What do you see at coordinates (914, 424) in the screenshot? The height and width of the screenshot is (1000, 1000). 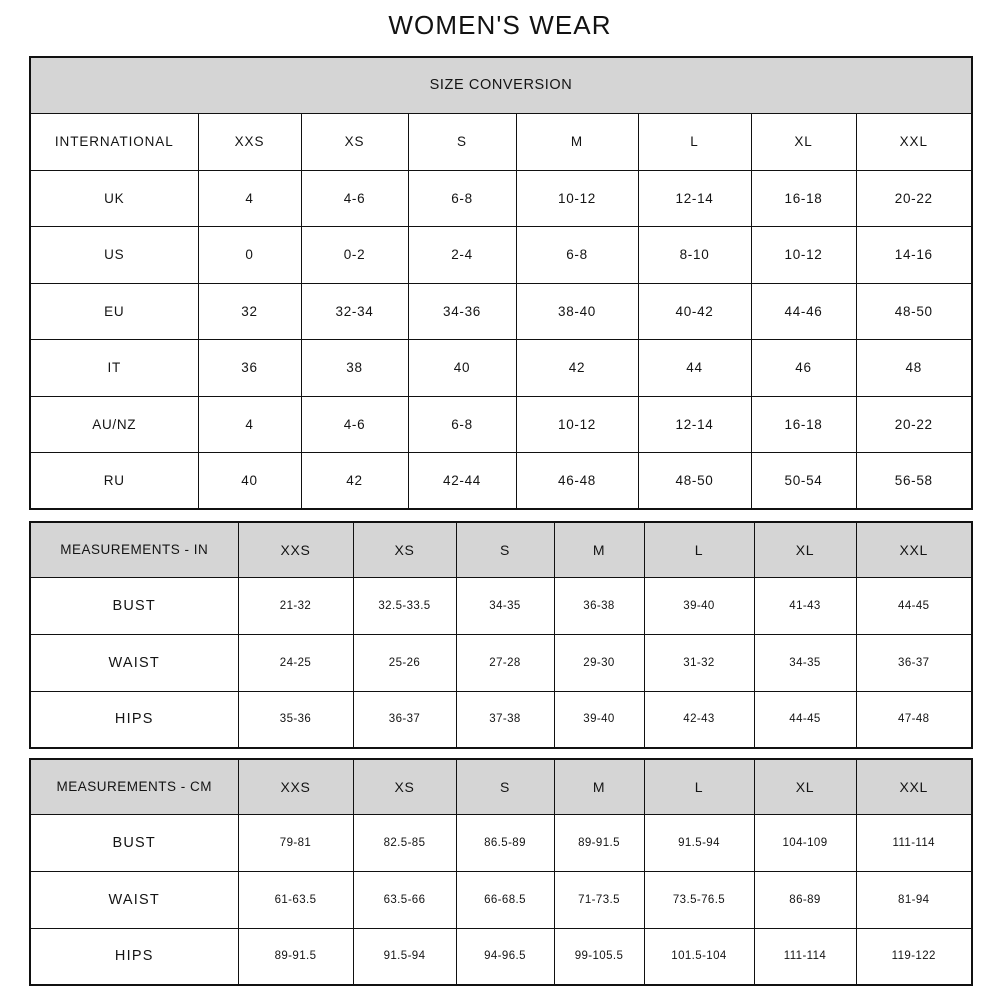 I see `cell-aunz-xxl: 20-22` at bounding box center [914, 424].